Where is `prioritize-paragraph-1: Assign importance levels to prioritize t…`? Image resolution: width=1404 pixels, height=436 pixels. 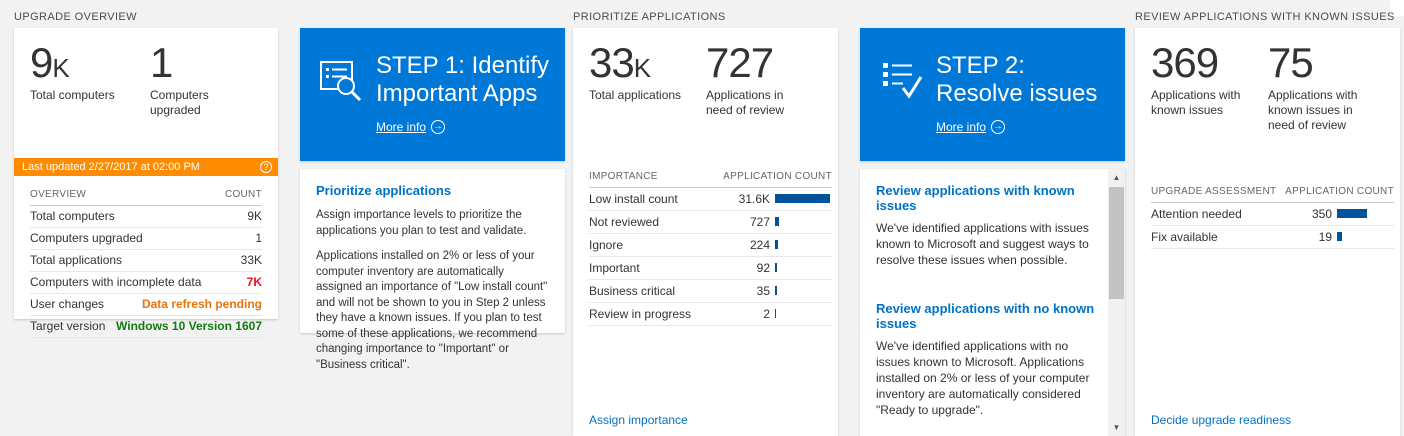
prioritize-paragraph-1: Assign importance levels to prioritize t… is located at coordinates (421, 223).